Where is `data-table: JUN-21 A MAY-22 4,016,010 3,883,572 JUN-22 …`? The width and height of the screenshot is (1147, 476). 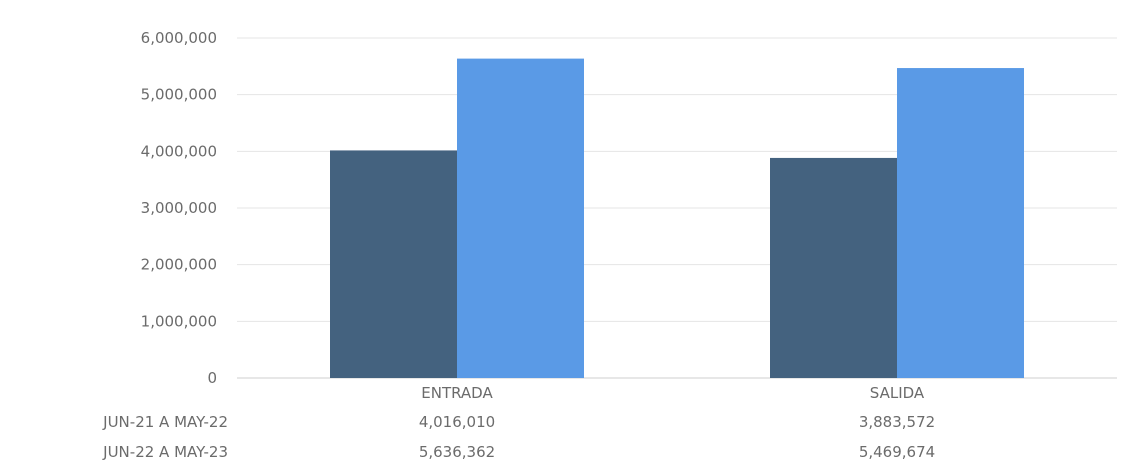 data-table: JUN-21 A MAY-22 4,016,010 3,883,572 JUN-22 … is located at coordinates (518, 437).